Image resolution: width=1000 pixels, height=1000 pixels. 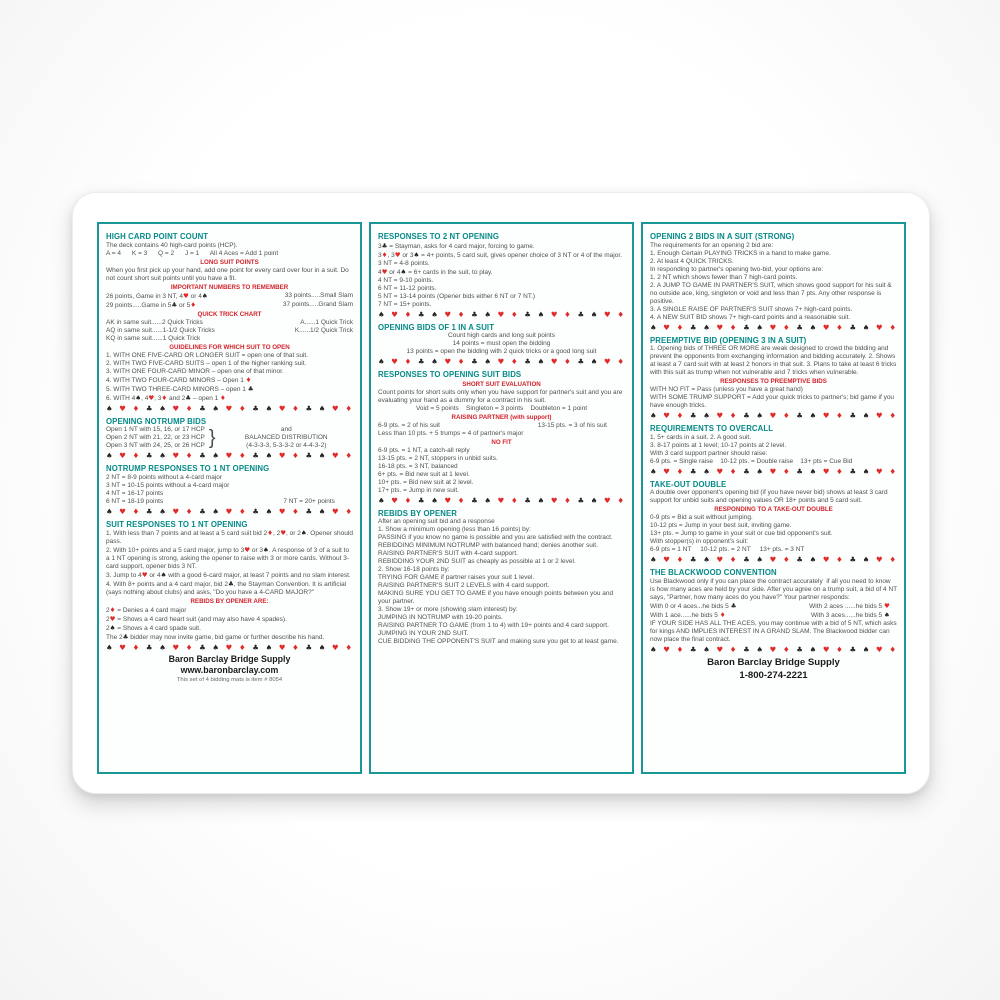 What do you see at coordinates (501, 343) in the screenshot?
I see `text-line-centered: 14 points = must open the bidding` at bounding box center [501, 343].